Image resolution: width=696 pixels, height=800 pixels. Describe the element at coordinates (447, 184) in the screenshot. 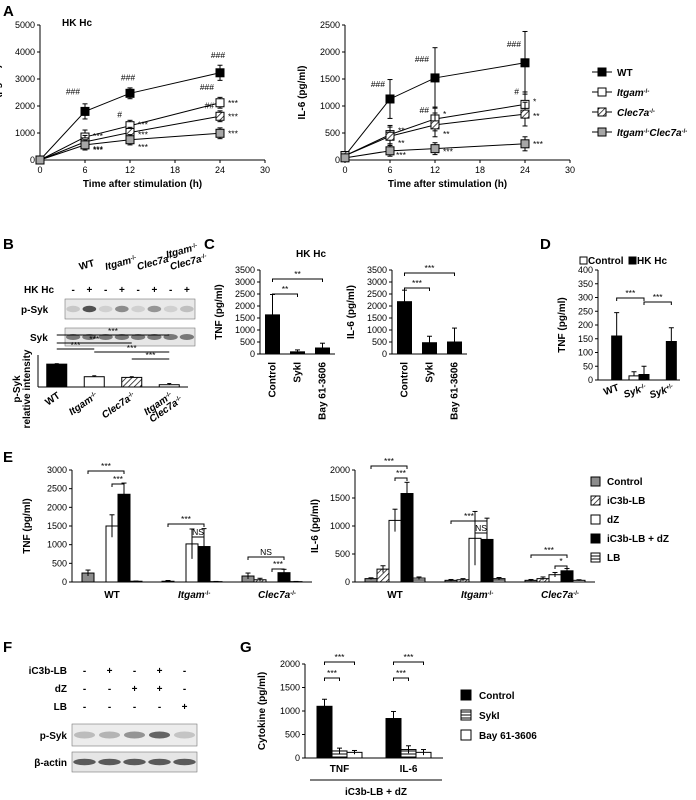

I see `x-axis-label: Time after stimulation (h)` at that location.